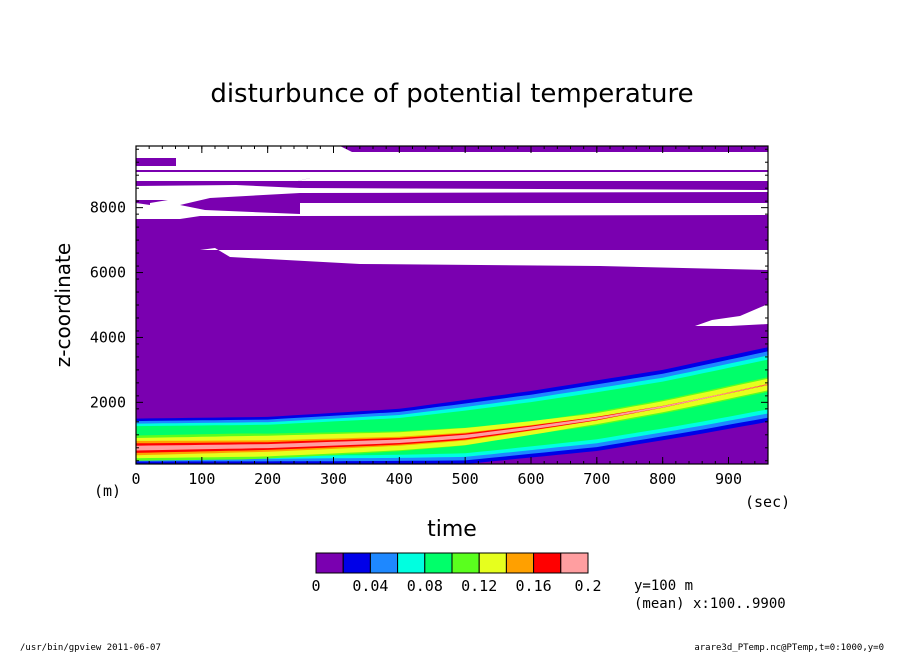 The height and width of the screenshot is (654, 904). I want to click on legend-label: 0.2, so click(587, 586).